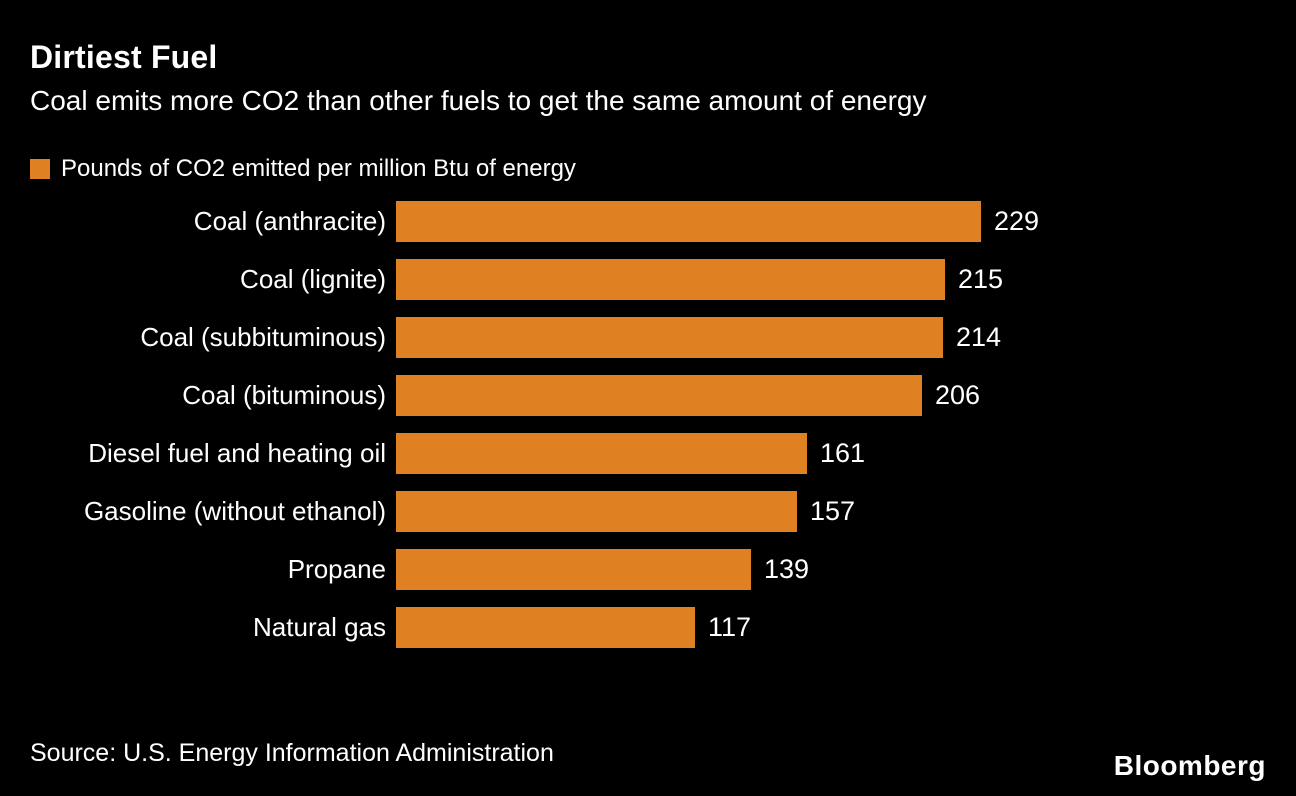 The width and height of the screenshot is (1296, 796). I want to click on category-label: Coal (anthracite), so click(289, 220).